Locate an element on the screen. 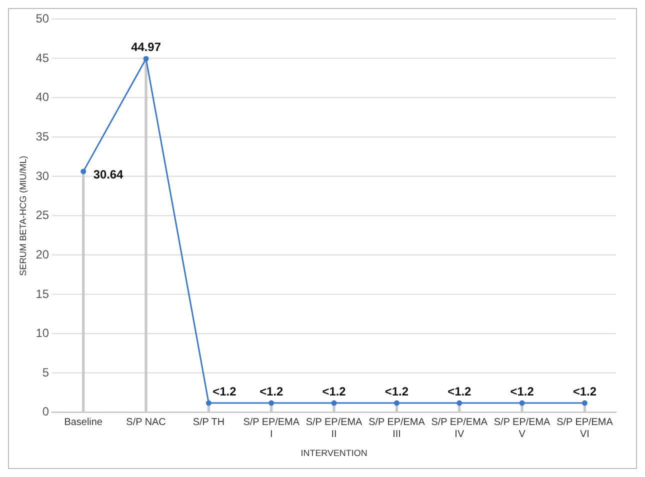  y-tick-label: 50 is located at coordinates (43, 18).